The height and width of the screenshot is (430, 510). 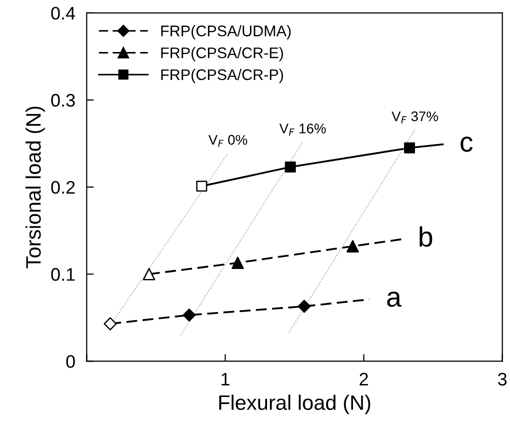 I want to click on y-tick-label: 0.2, so click(x=63, y=187).